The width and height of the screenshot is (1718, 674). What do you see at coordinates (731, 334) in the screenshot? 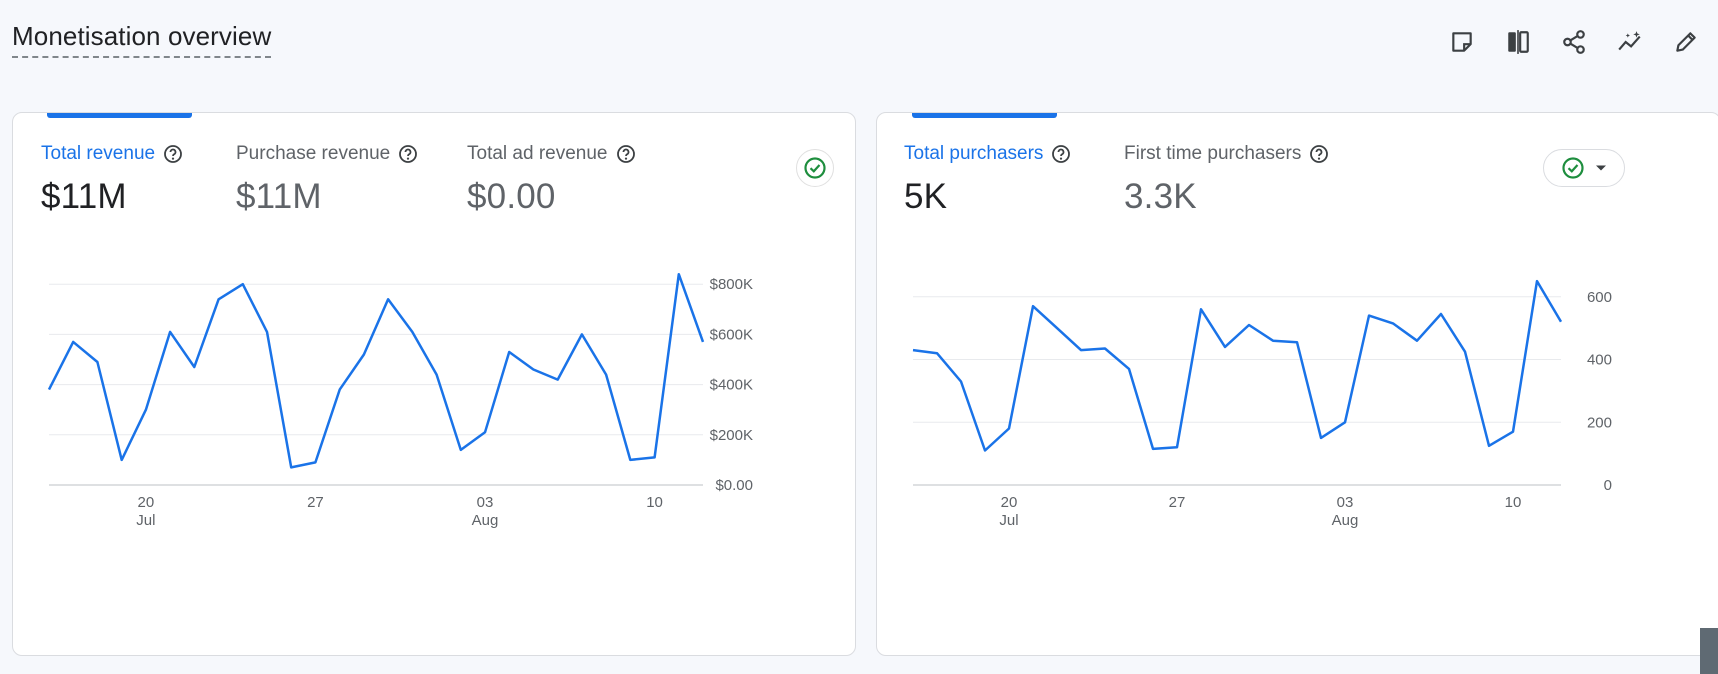
I see `y-tick-label: $600K` at bounding box center [731, 334].